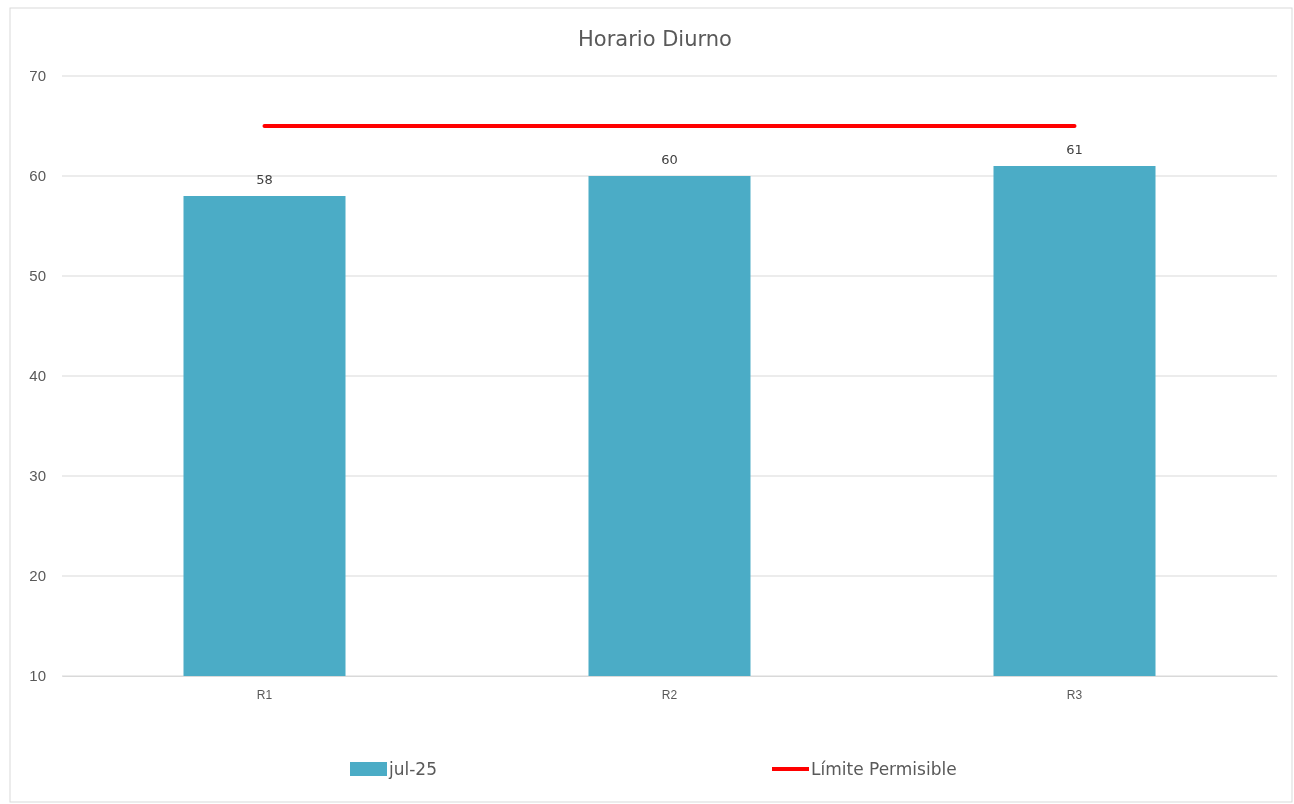 This screenshot has width=1294, height=804. I want to click on y-tick-label: 50, so click(37, 276).